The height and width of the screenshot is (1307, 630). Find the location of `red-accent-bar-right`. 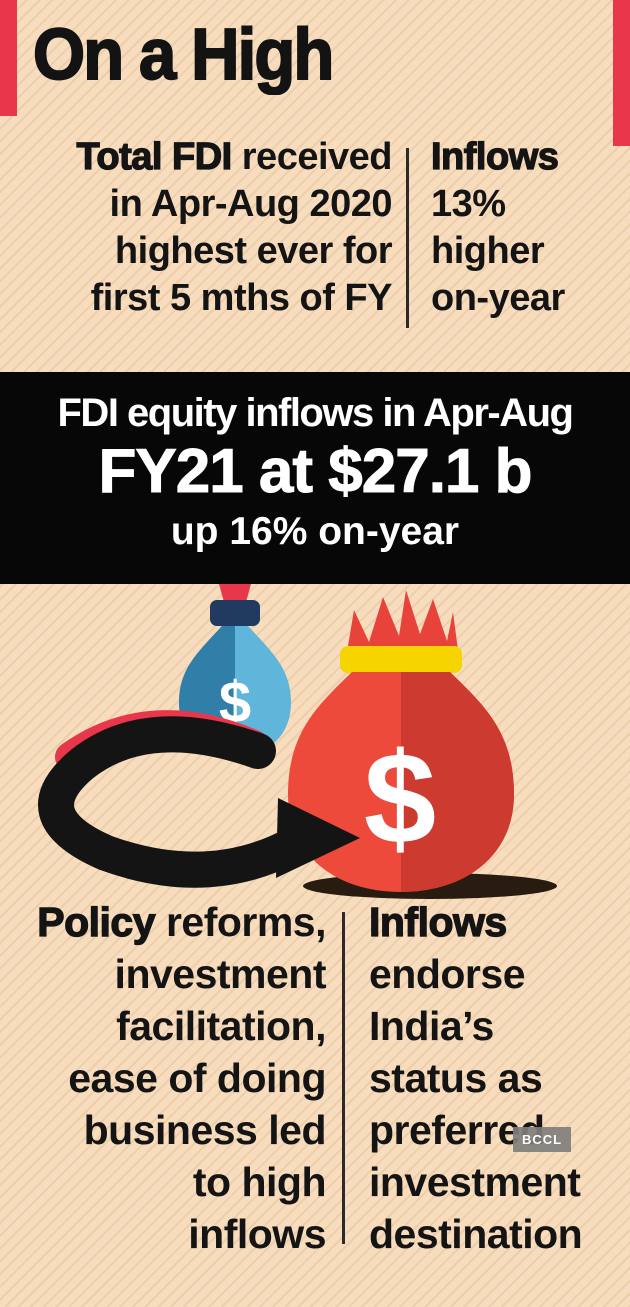

red-accent-bar-right is located at coordinates (621, 73).